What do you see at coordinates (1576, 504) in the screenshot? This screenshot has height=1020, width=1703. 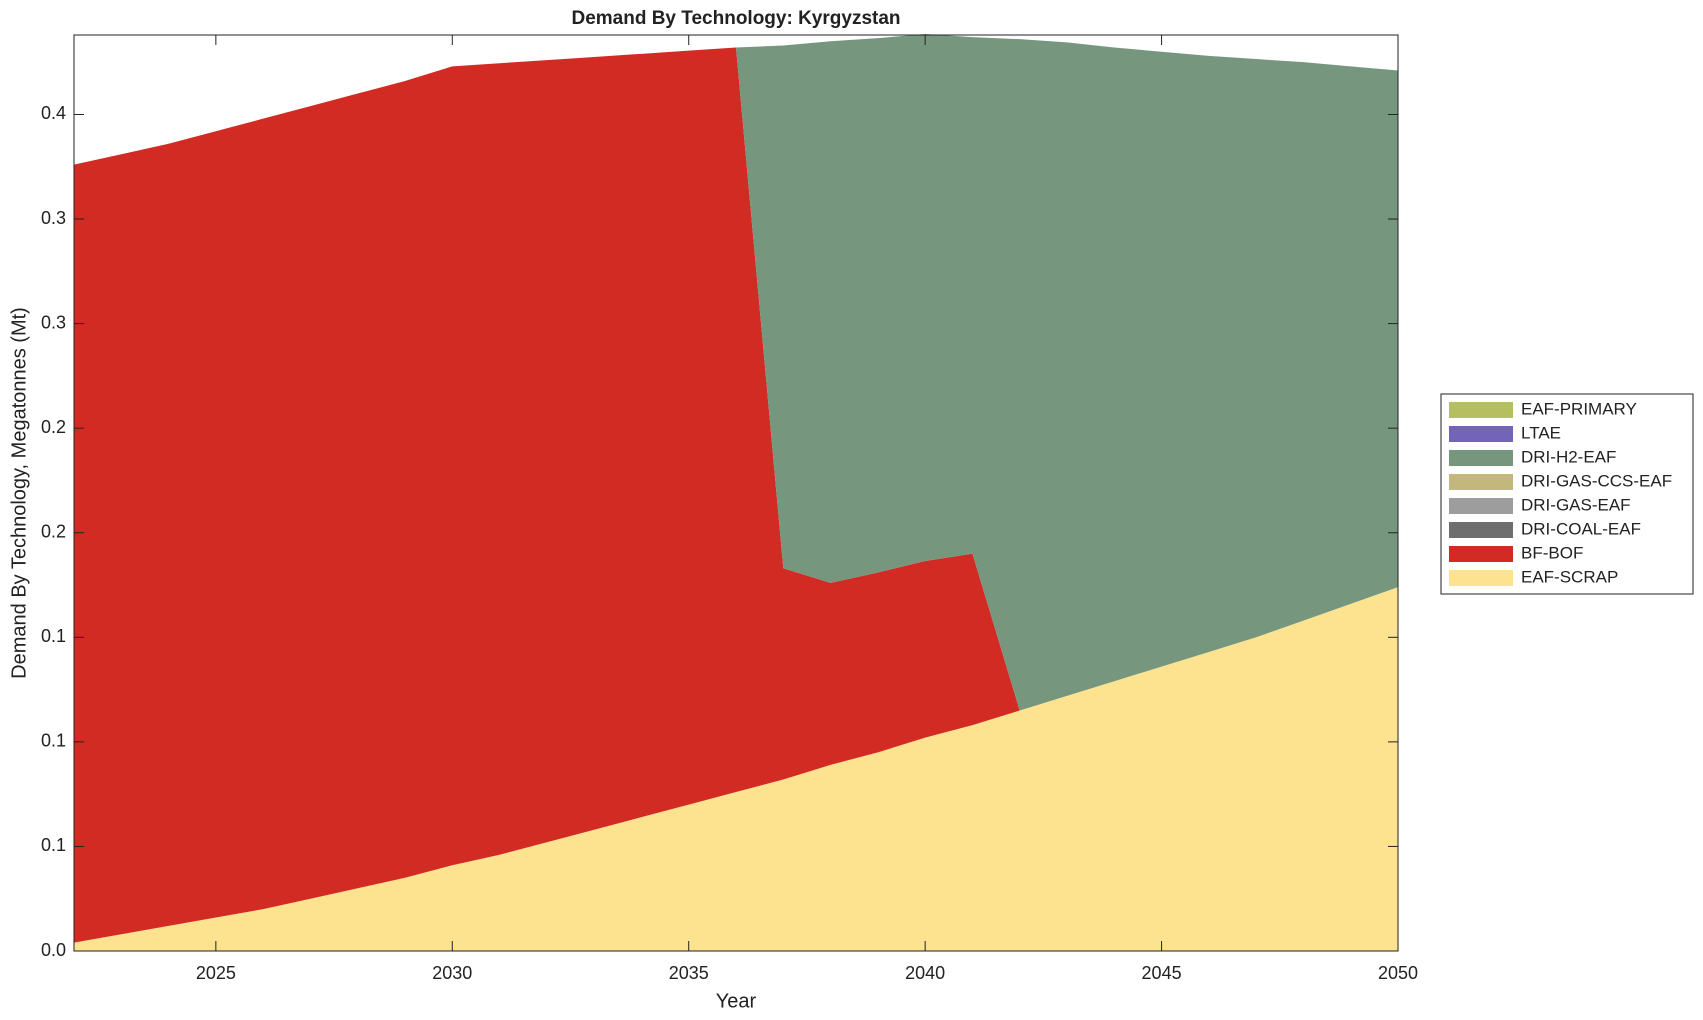 I see `legend-label: DRI-GAS-EAF` at bounding box center [1576, 504].